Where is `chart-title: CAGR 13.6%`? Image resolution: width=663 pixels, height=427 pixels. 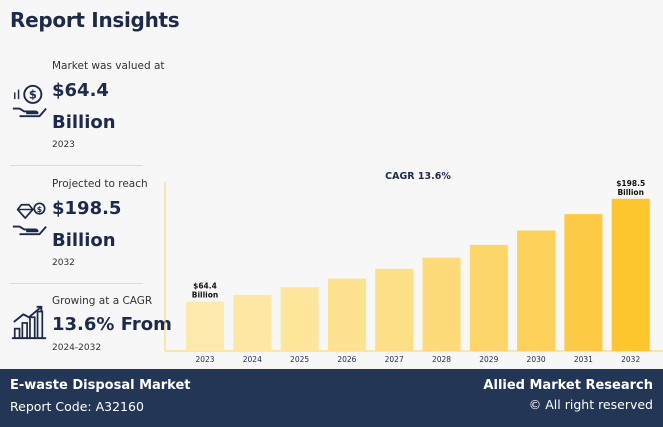 chart-title: CAGR 13.6% is located at coordinates (418, 176).